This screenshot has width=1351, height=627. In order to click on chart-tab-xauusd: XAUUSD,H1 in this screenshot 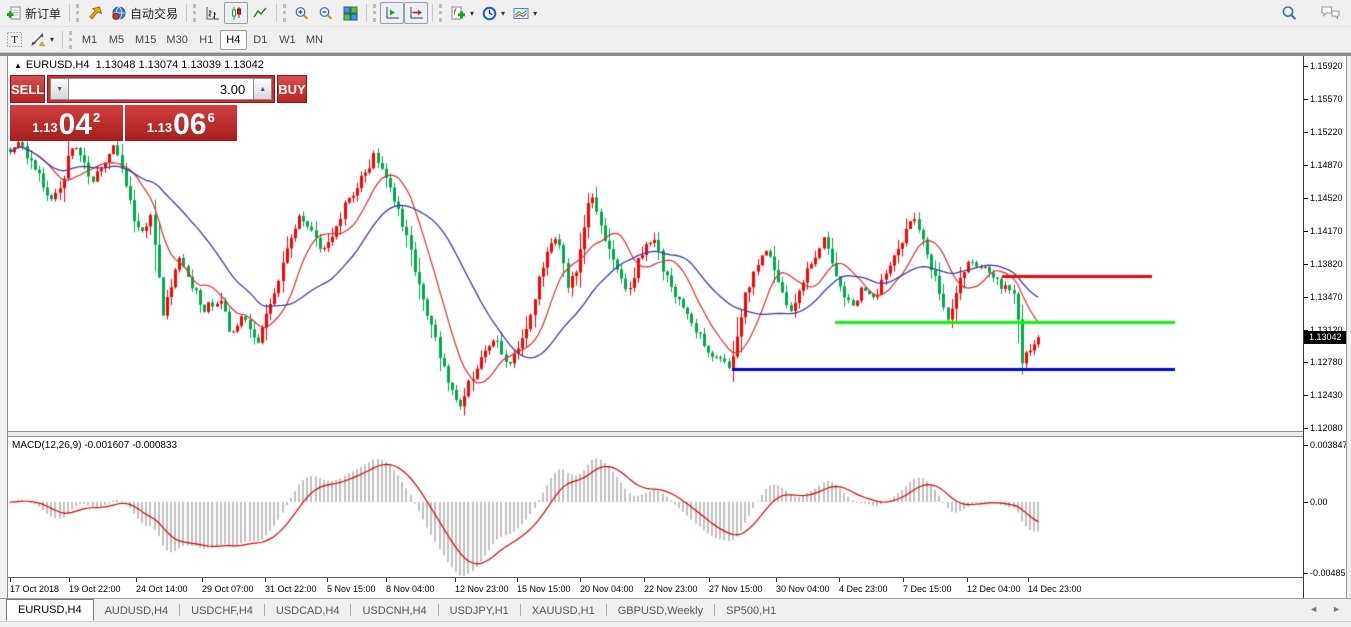, I will do `click(563, 610)`.